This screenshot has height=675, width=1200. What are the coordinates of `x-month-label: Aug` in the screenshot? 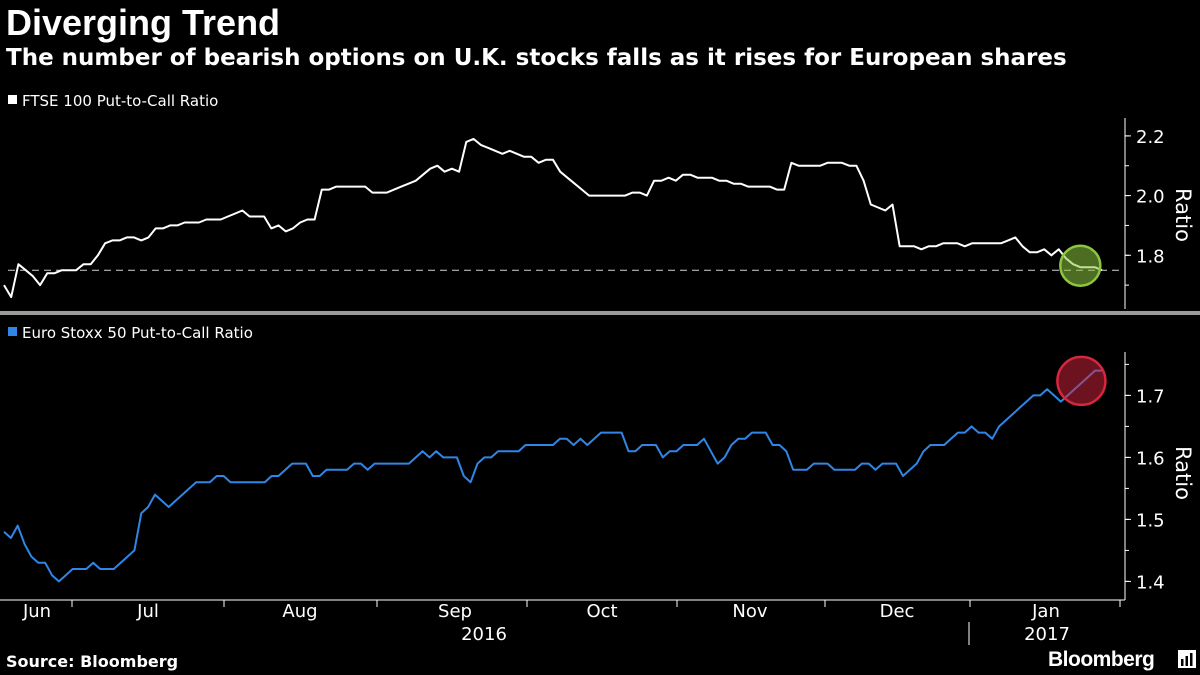 It's located at (299, 611).